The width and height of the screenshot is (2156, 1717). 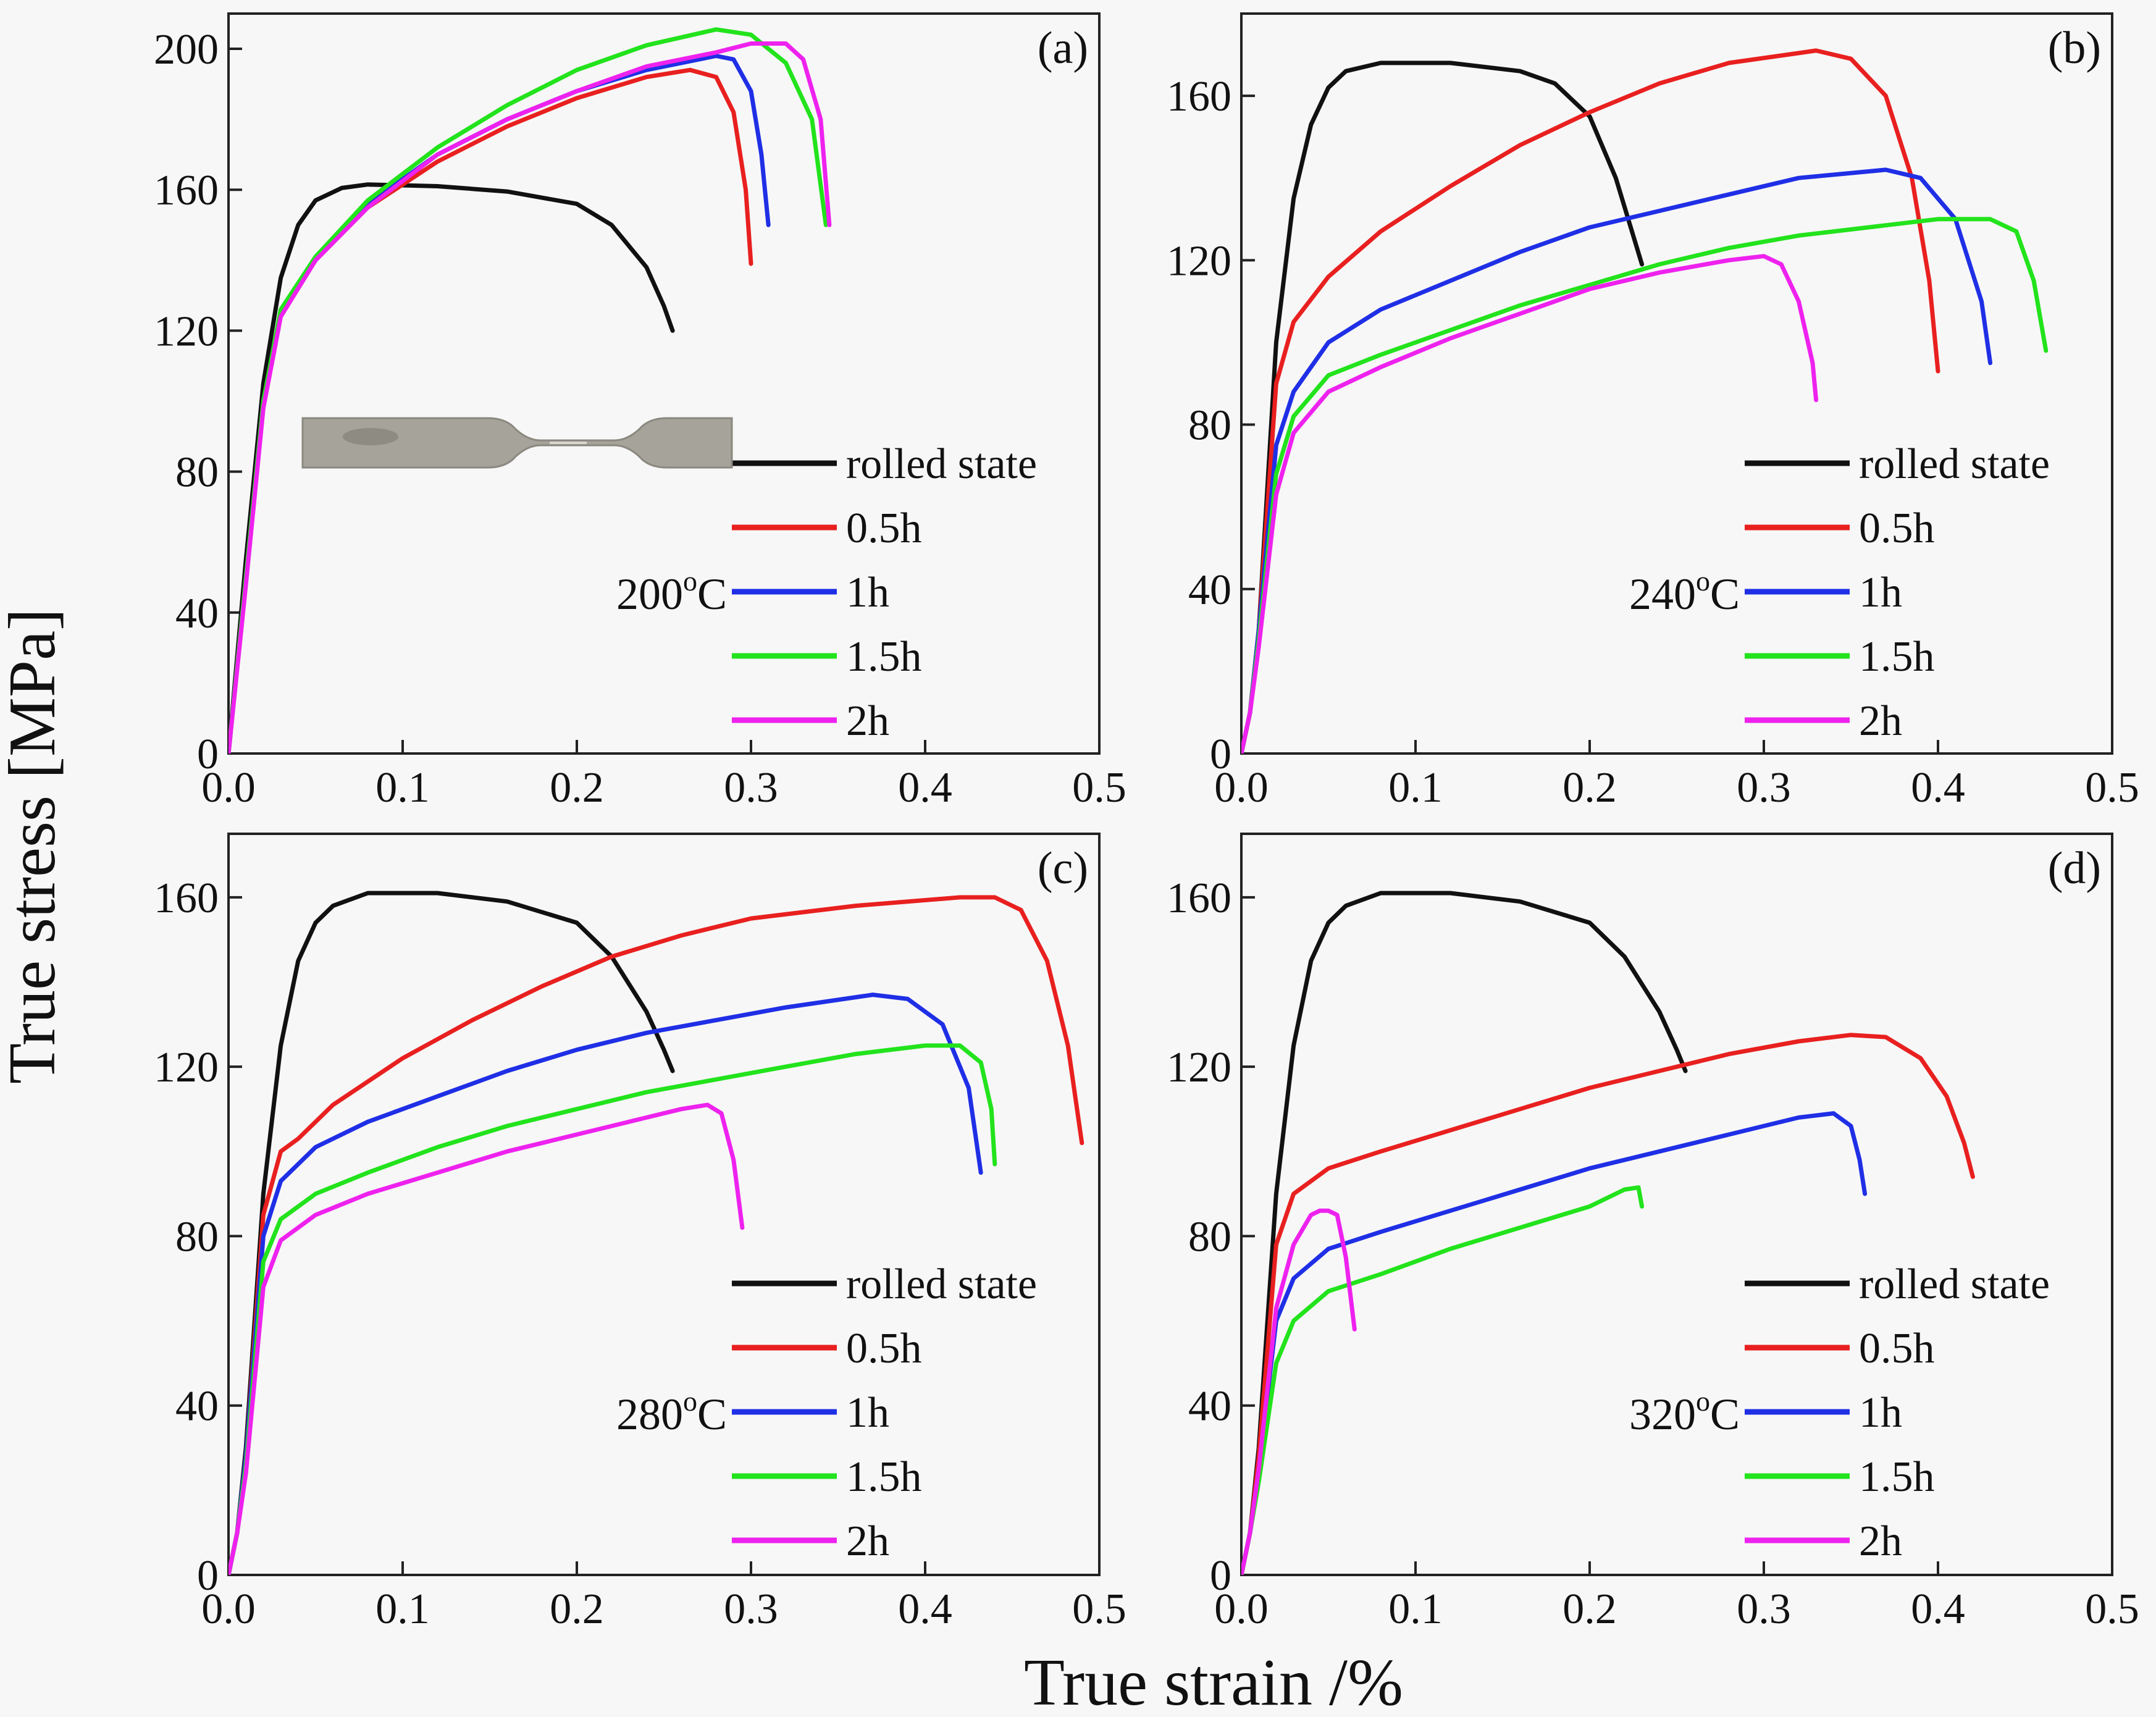 What do you see at coordinates (1663, 594) in the screenshot?
I see `temperature-value: 240` at bounding box center [1663, 594].